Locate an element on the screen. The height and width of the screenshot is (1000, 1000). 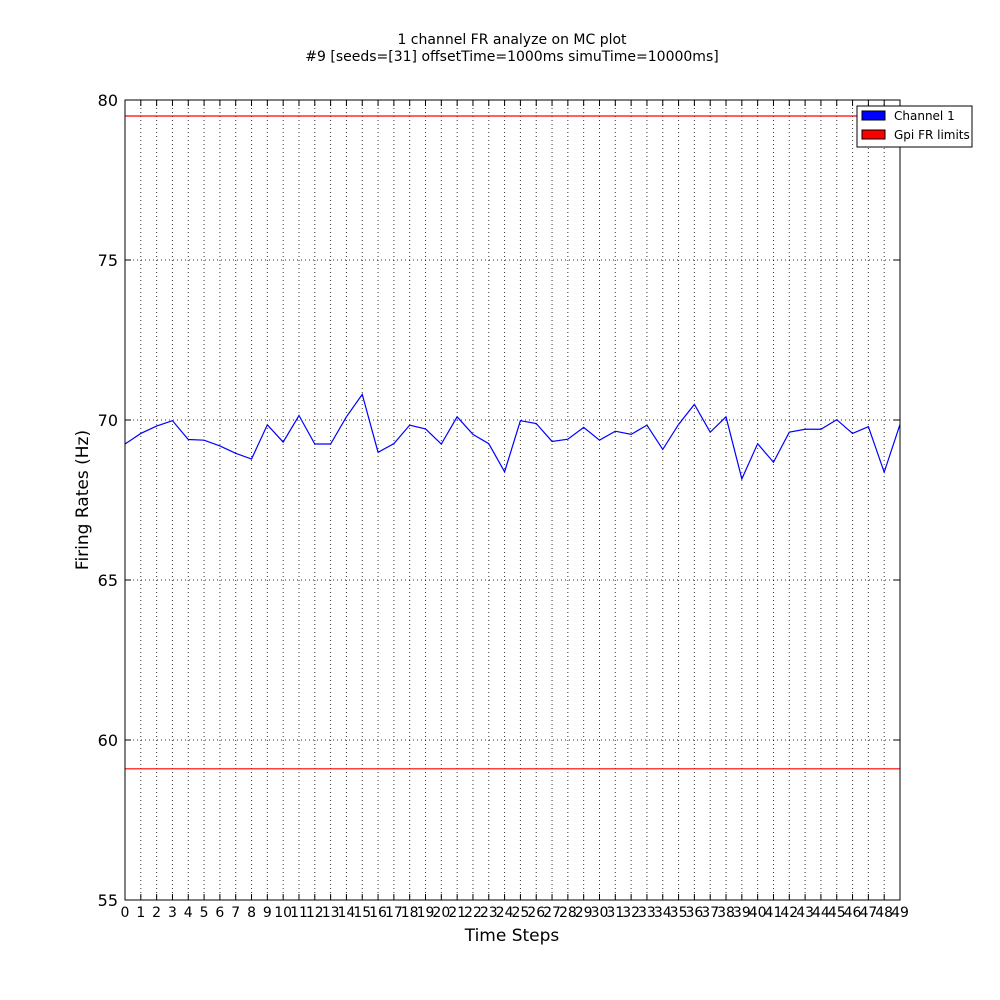
x-tick-label-0: 0 is located at coordinates (125, 913).